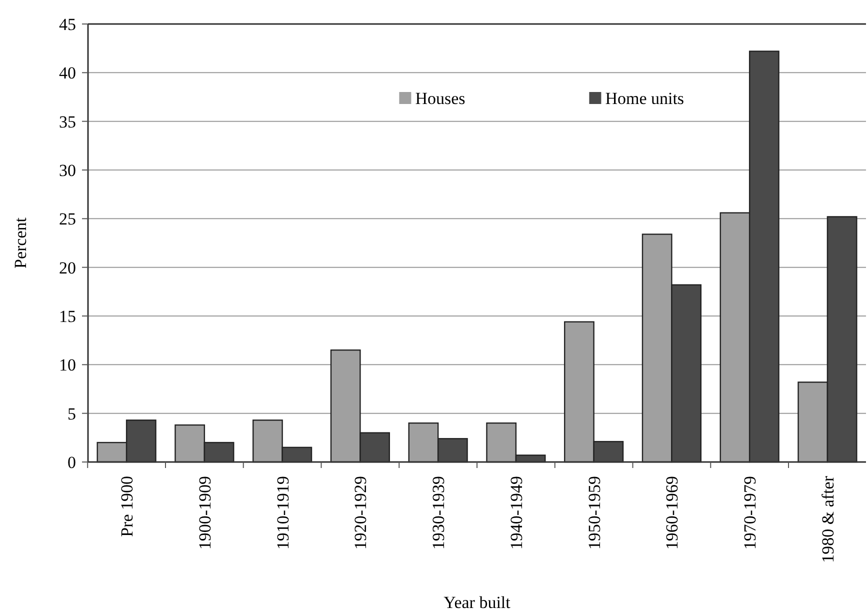  I want to click on legend-label: Home units, so click(644, 98).